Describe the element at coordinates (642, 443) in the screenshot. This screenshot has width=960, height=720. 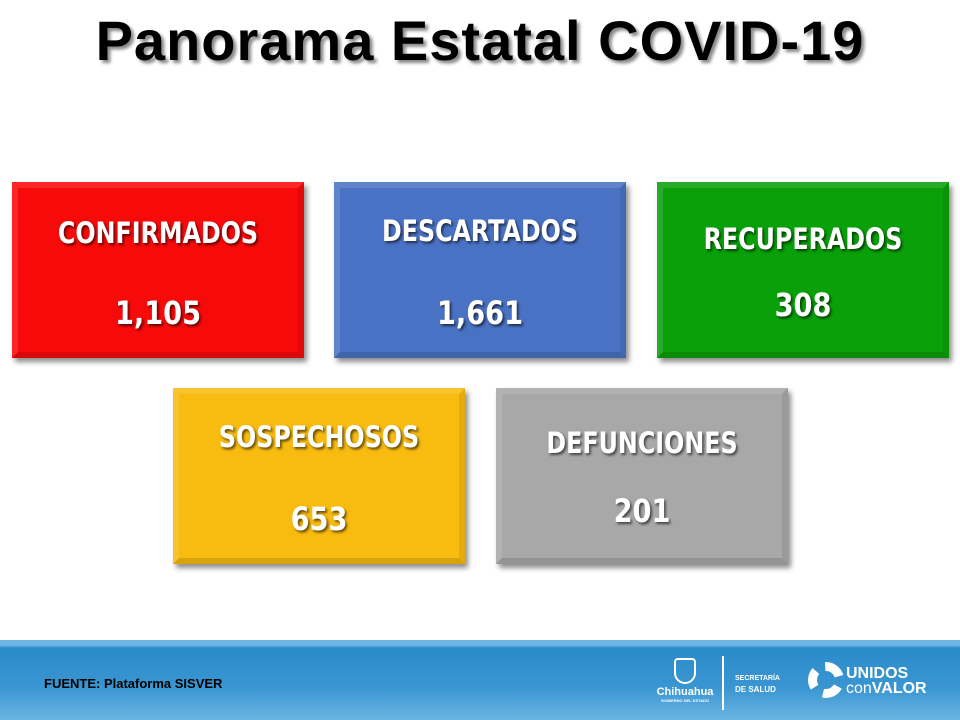
I see `card-label: DEFUNCIONES` at that location.